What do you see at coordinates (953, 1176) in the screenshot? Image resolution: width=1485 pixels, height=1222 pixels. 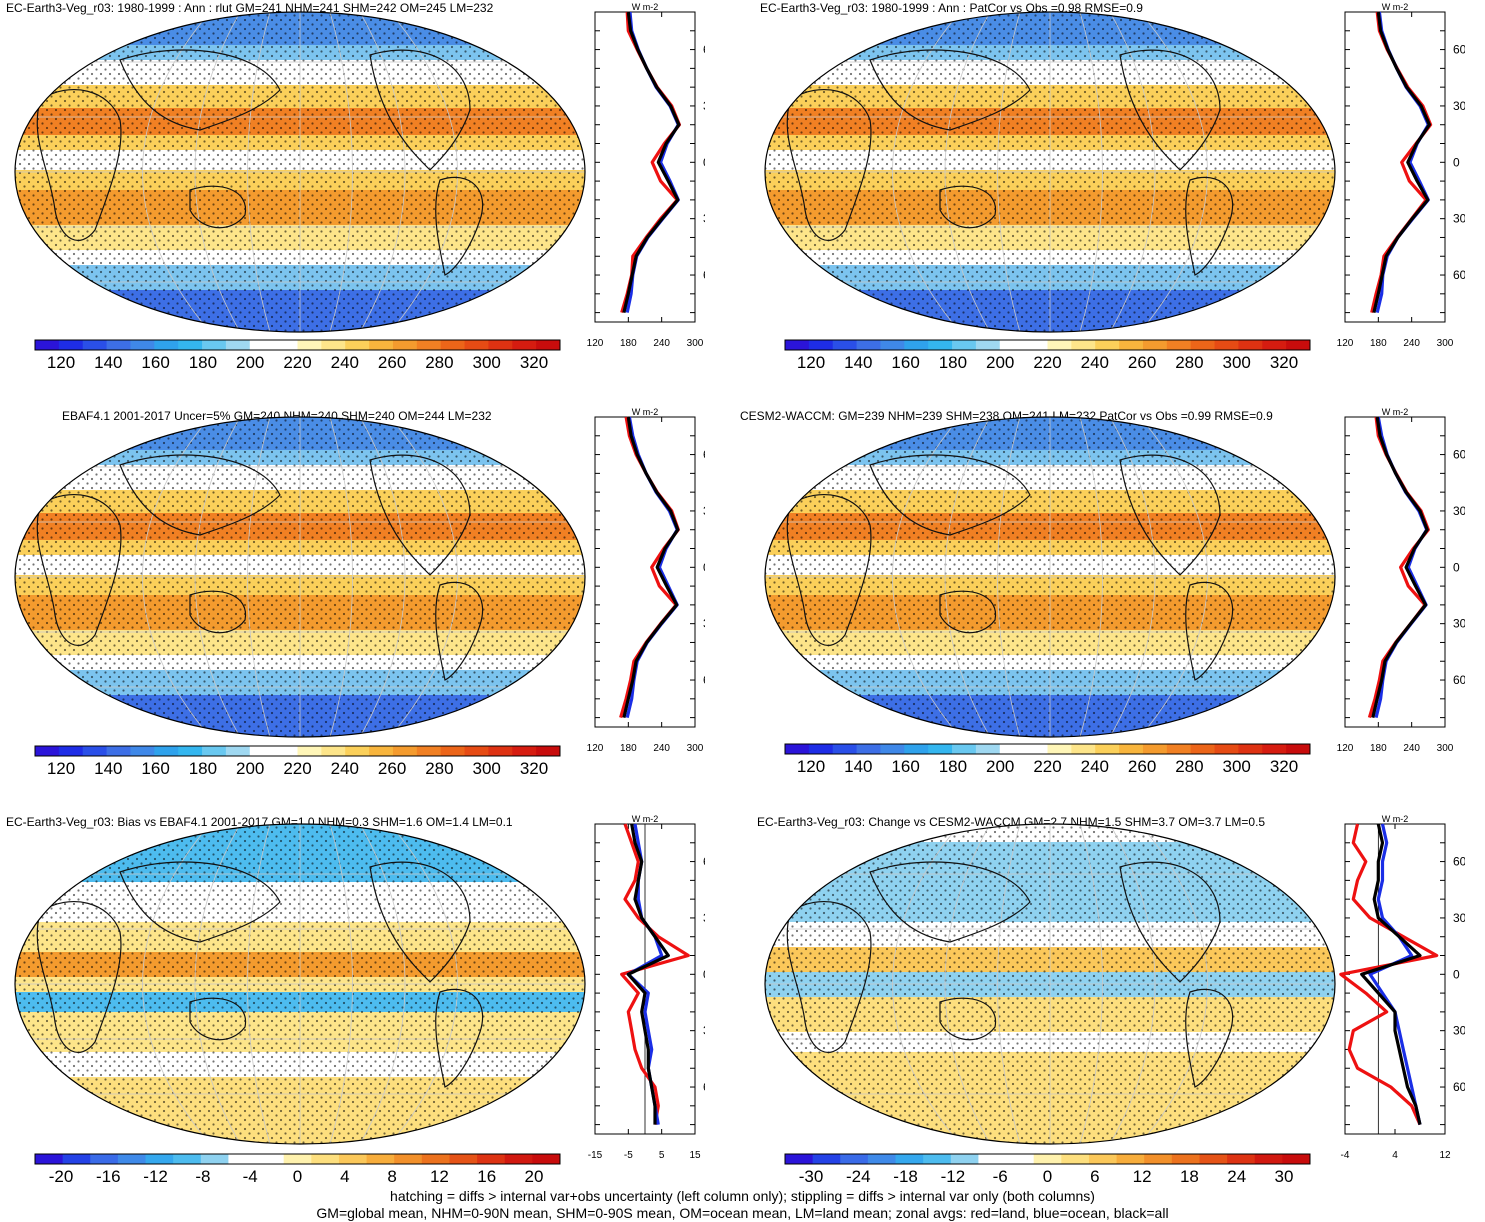 I see `colorbar-tick-label: -12` at bounding box center [953, 1176].